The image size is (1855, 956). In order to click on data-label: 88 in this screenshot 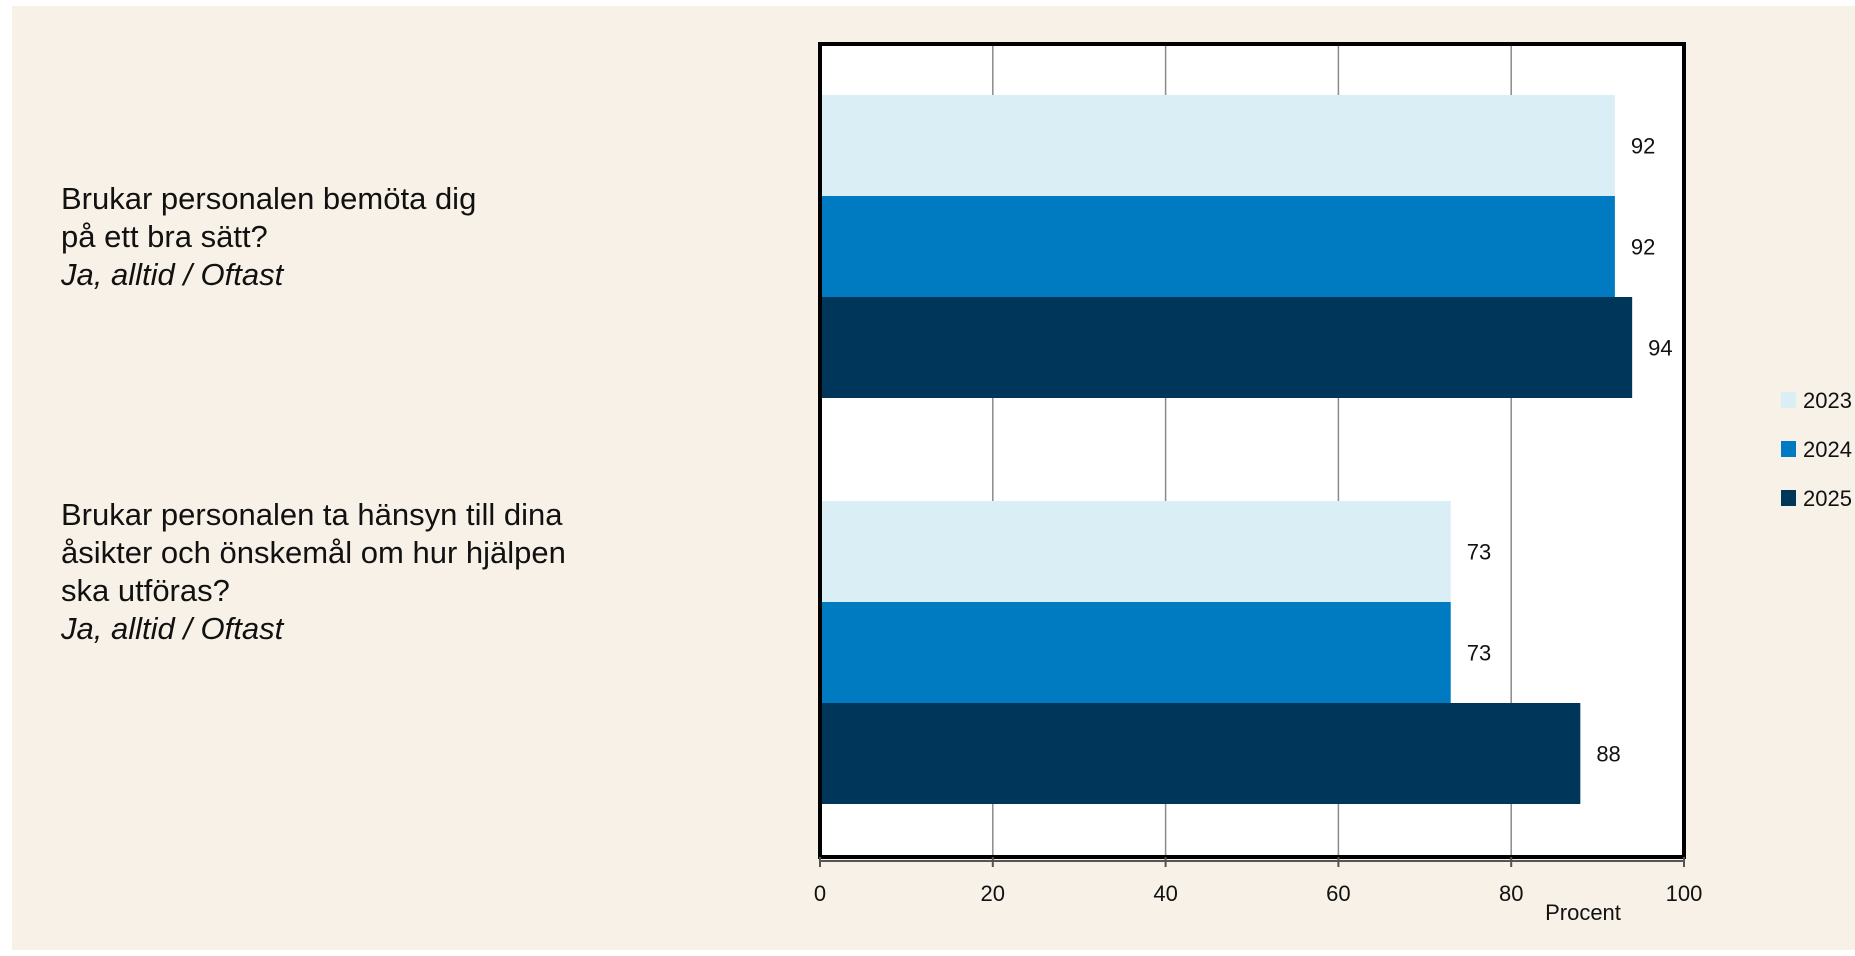, I will do `click(1608, 754)`.